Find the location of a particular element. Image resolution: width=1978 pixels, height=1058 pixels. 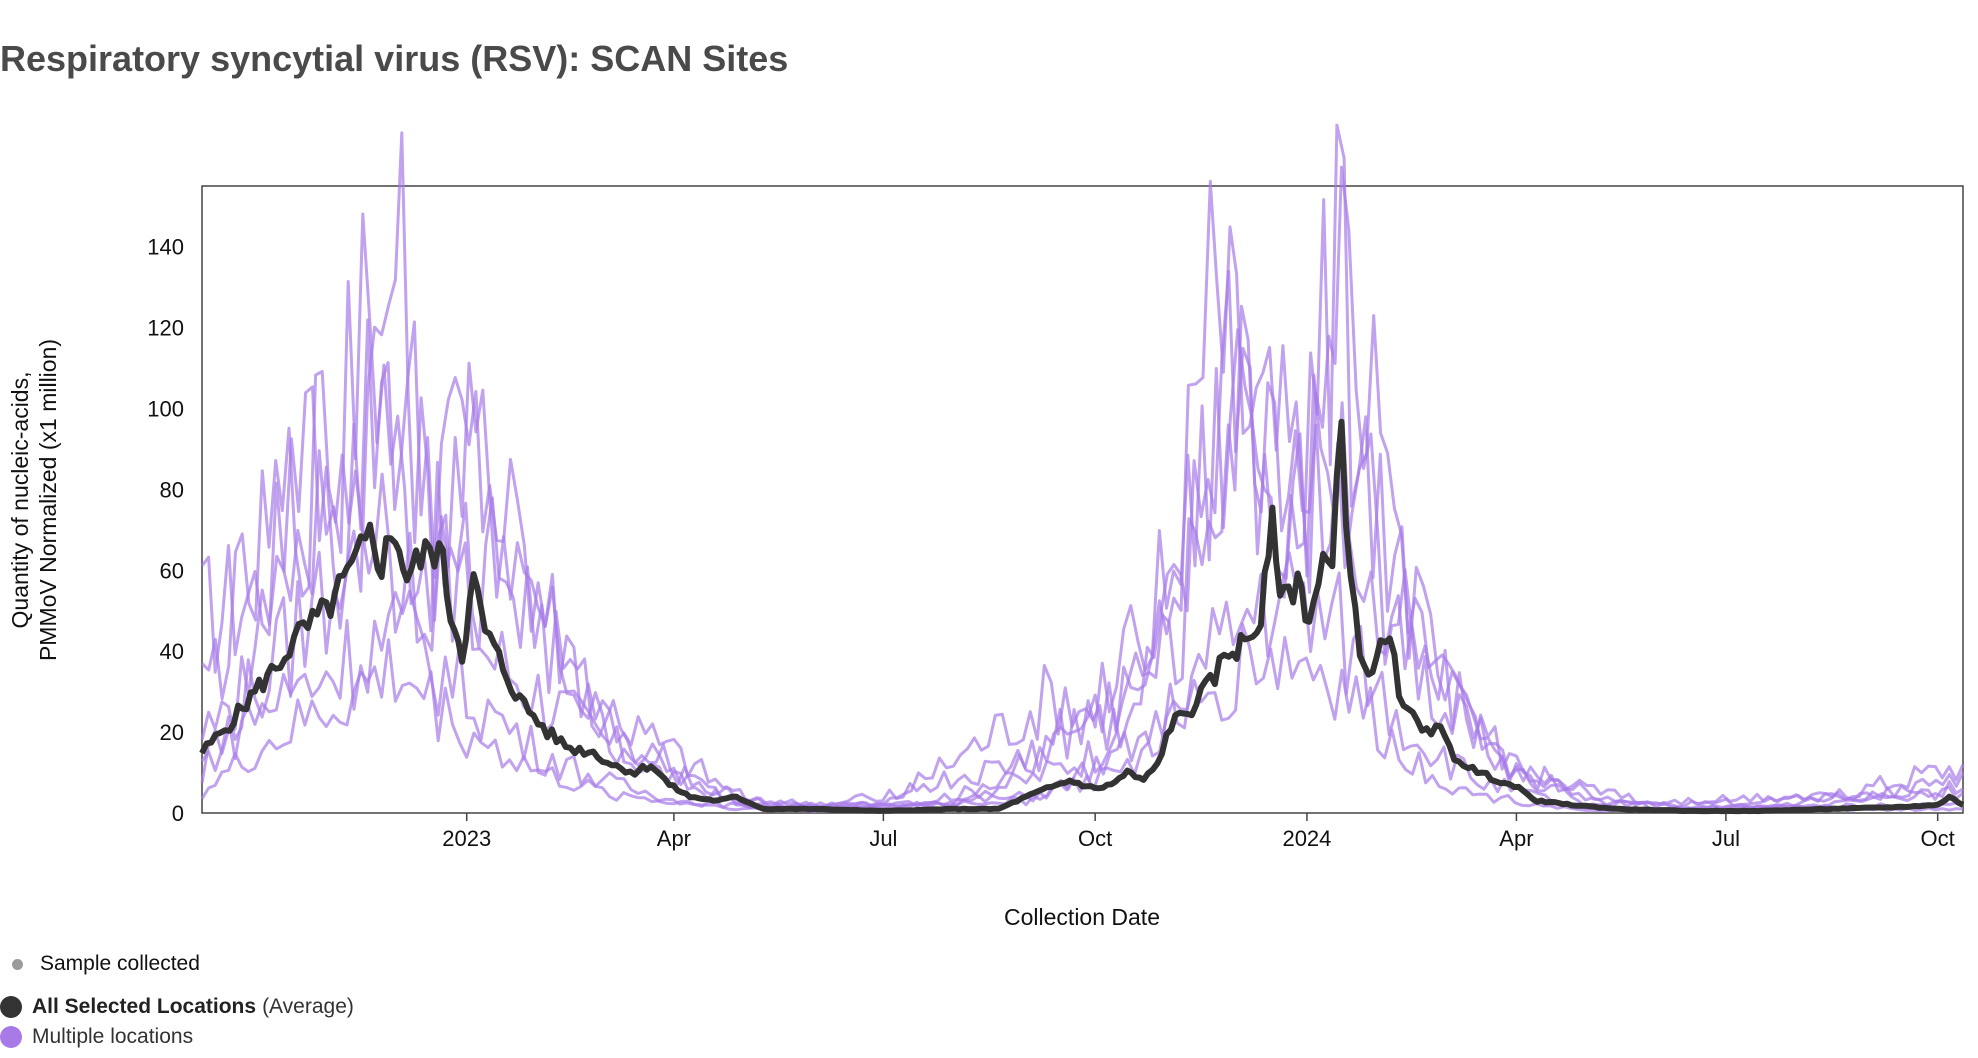

legend-multiple-locations: Multiple locations is located at coordinates (96, 1037).